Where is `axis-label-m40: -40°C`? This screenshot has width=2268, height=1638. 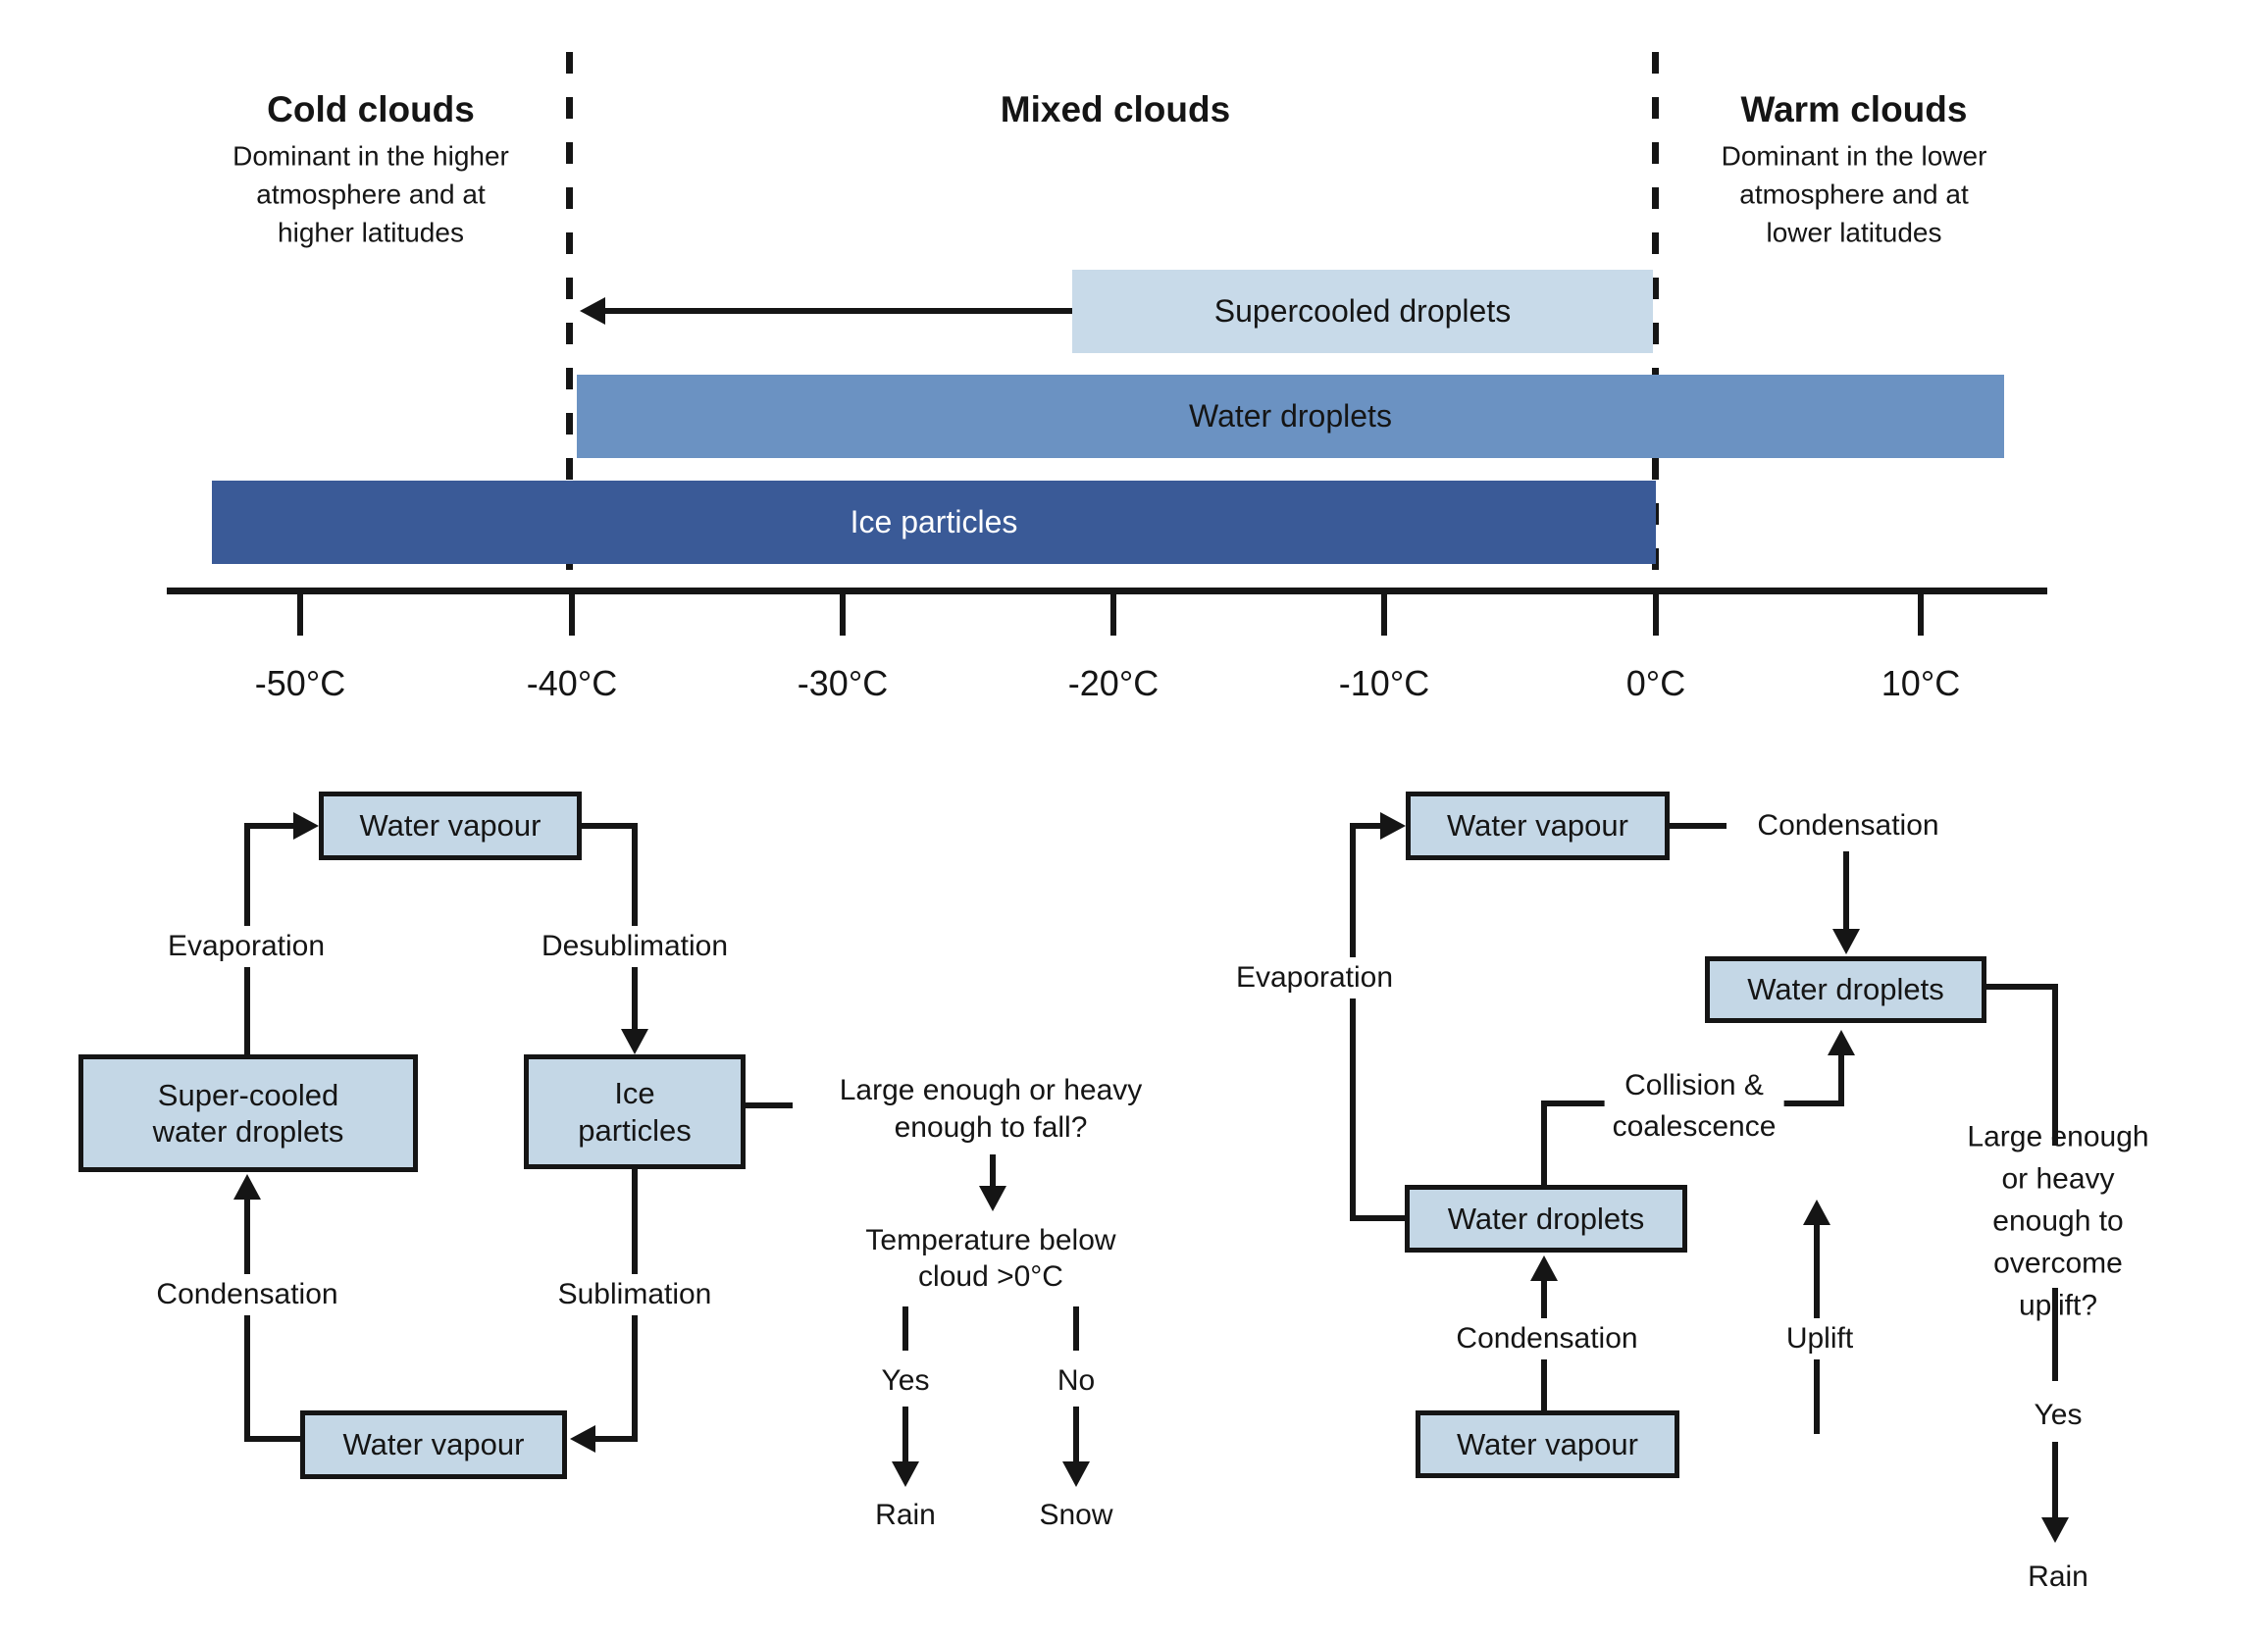
axis-label-m40: -40°C is located at coordinates (572, 683).